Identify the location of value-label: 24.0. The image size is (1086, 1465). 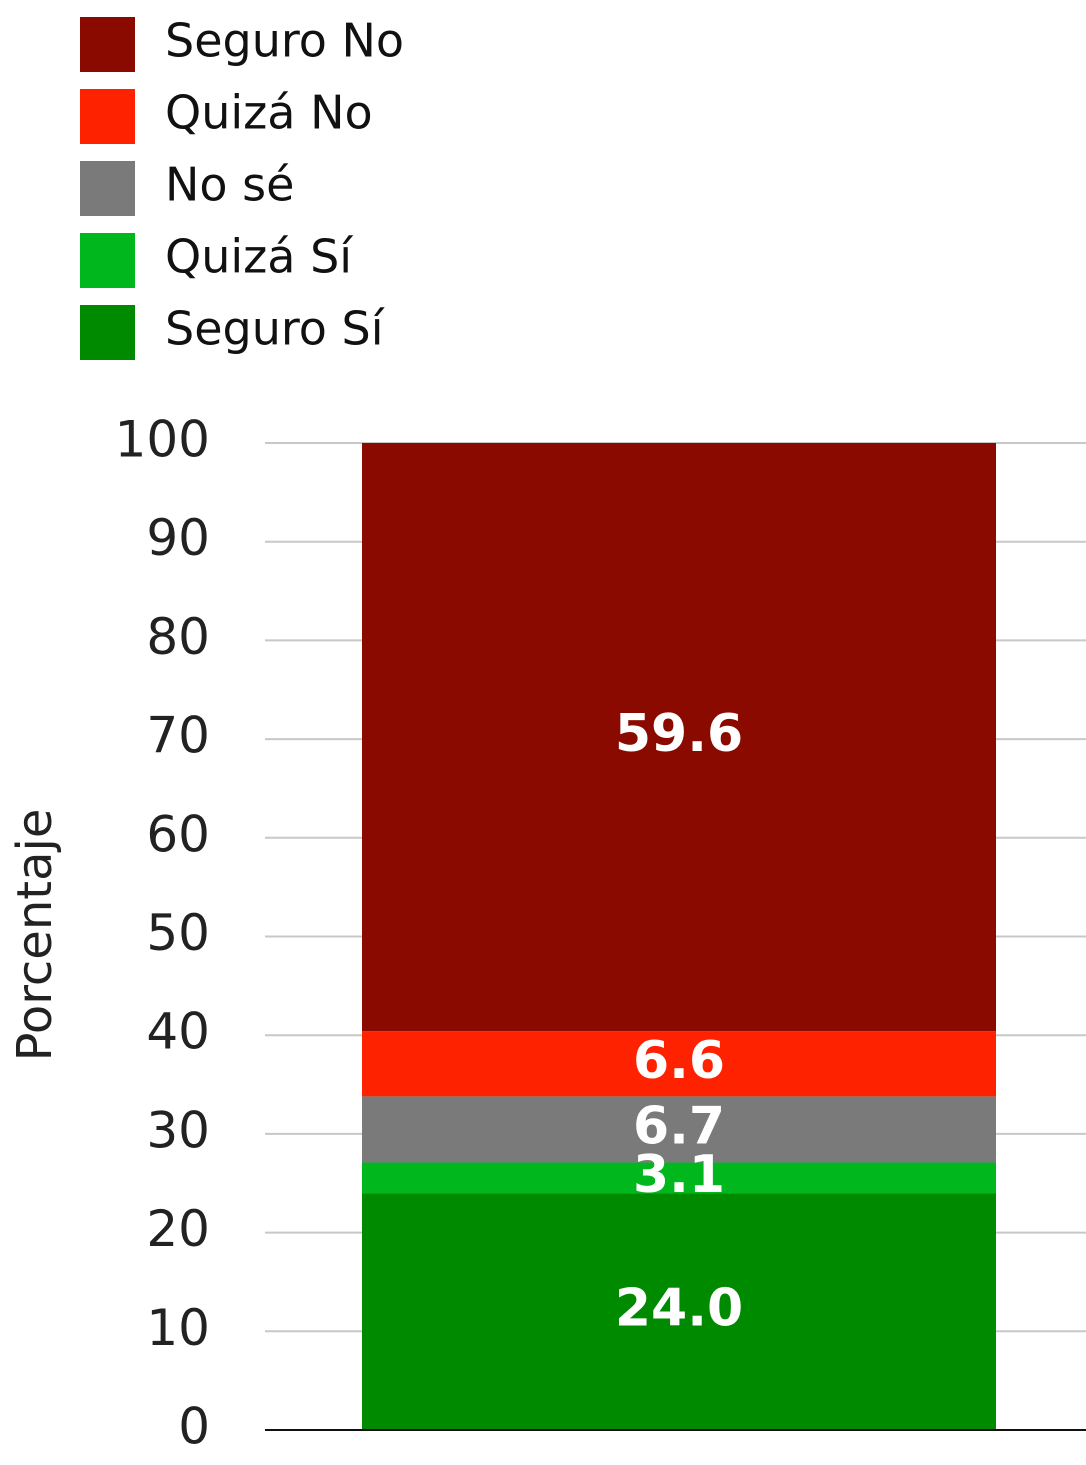
(679, 1309).